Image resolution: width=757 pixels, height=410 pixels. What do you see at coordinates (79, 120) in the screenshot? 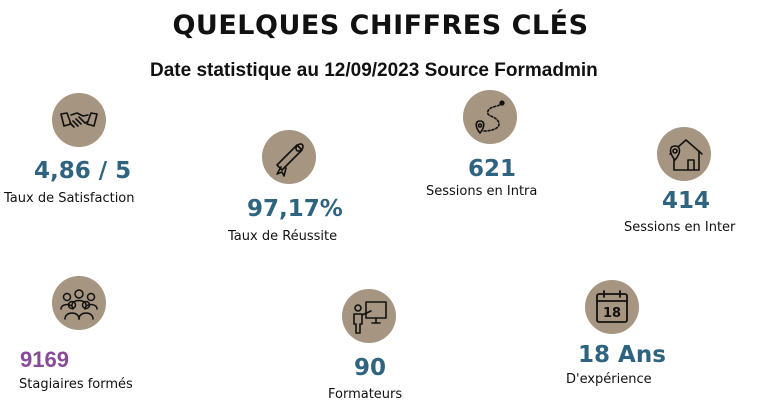
I see `handshake-icon` at bounding box center [79, 120].